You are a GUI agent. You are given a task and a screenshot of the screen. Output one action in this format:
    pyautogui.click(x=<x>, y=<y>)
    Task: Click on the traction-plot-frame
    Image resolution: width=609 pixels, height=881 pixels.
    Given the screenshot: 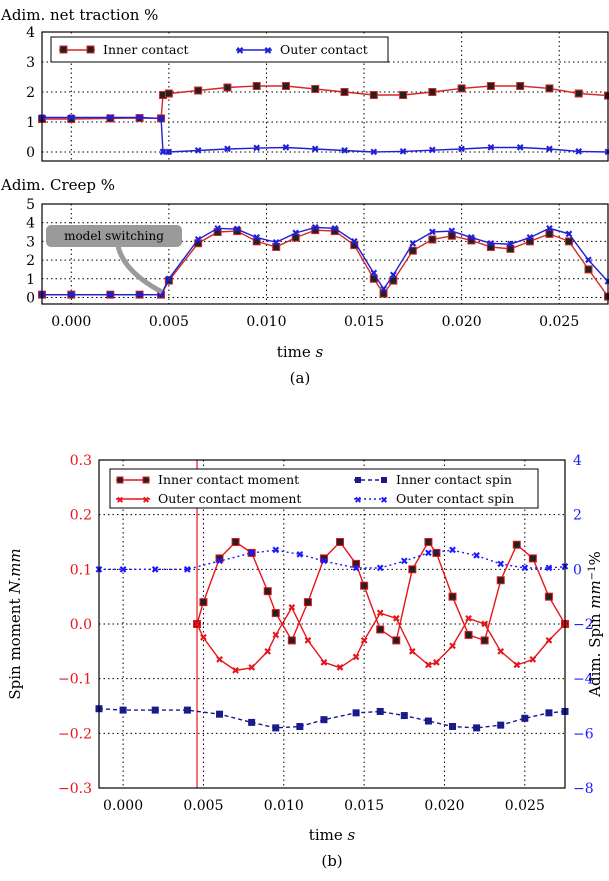 What is the action you would take?
    pyautogui.click(x=325, y=96)
    